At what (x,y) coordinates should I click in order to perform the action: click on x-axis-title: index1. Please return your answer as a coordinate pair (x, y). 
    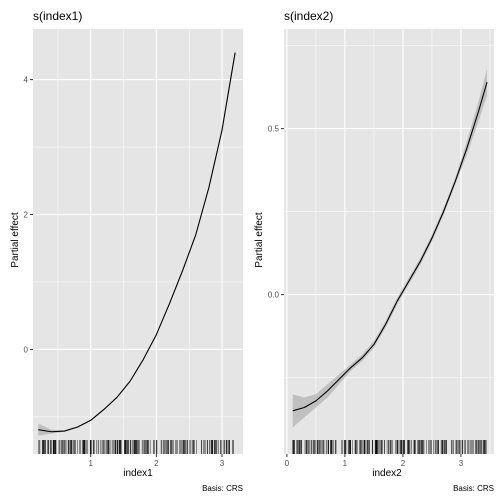
    Looking at the image, I should click on (138, 473).